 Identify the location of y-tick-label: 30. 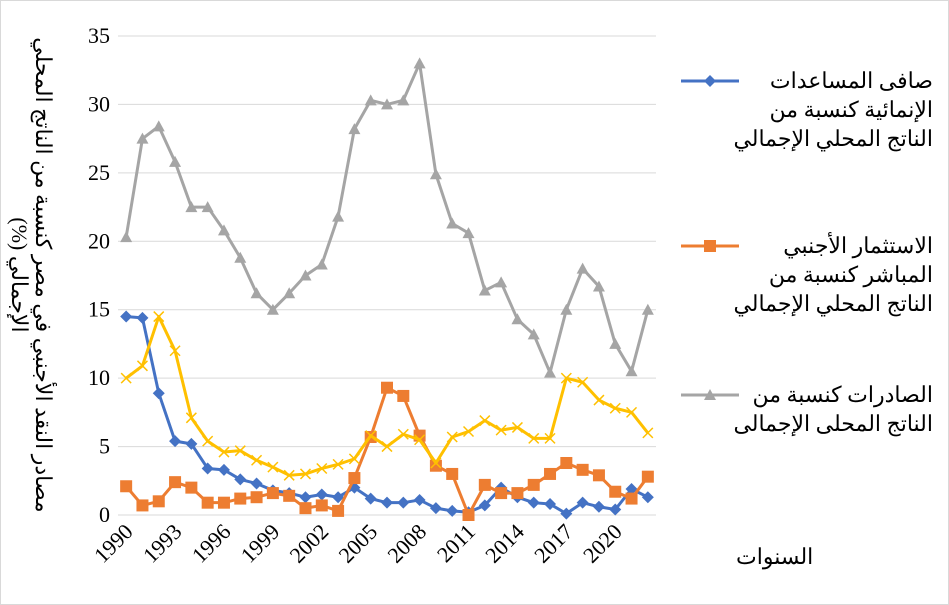
(99, 103).